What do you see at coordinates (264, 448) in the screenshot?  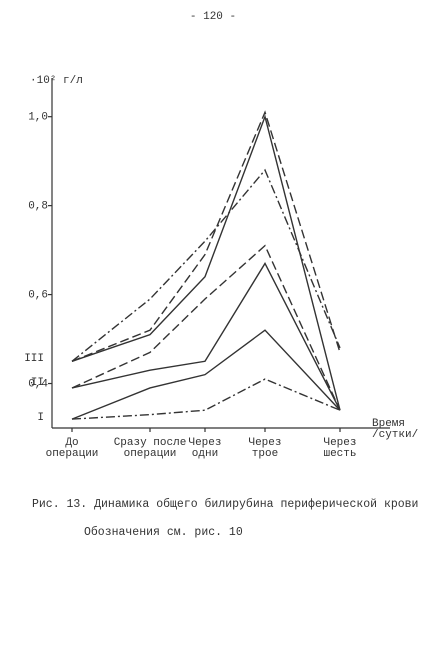 I see `x-tick-label: Через трое` at bounding box center [264, 448].